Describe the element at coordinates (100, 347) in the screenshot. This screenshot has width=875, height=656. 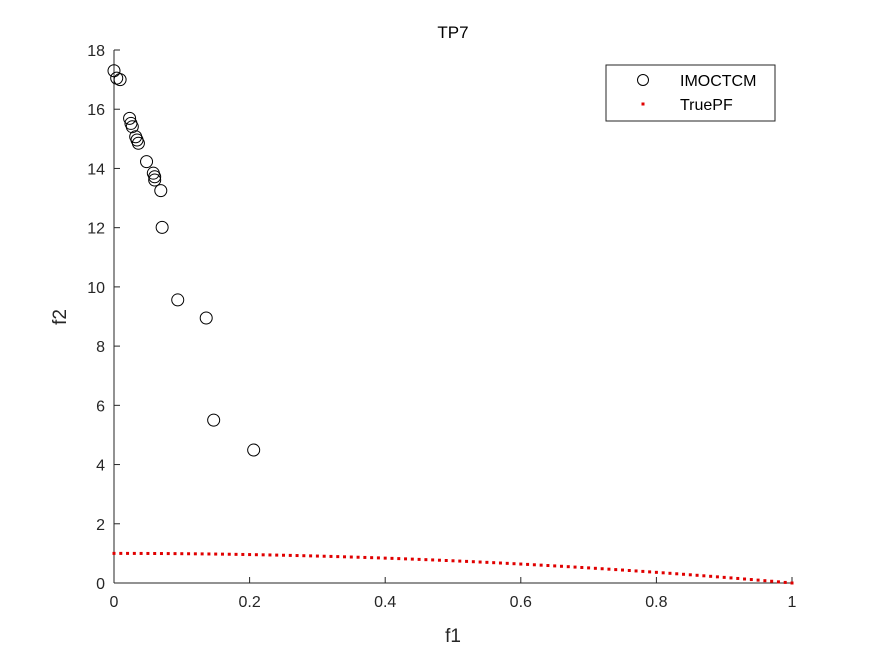
I see `y-tick-label: 8` at that location.